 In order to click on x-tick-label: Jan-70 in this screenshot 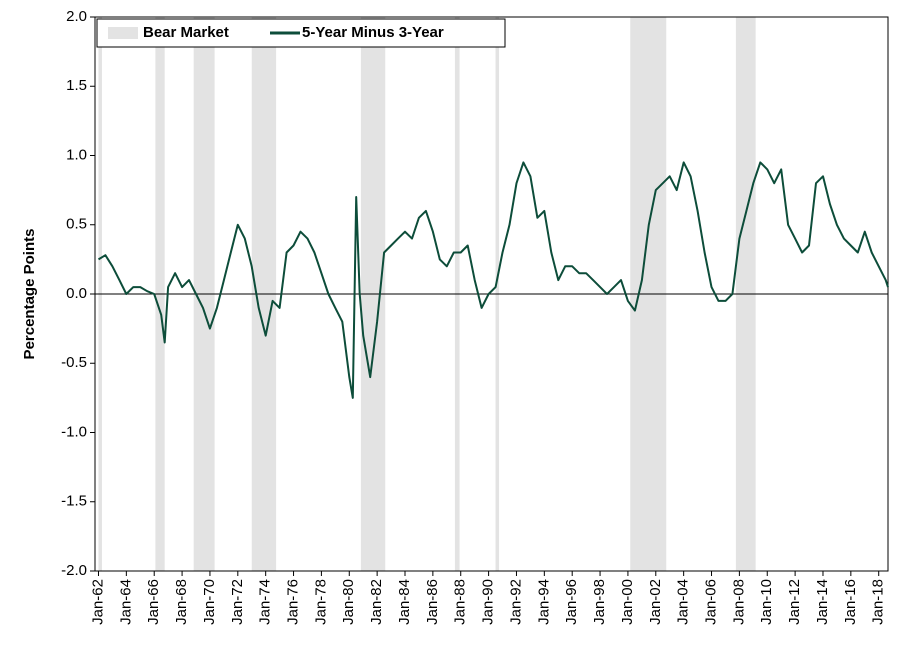, I will do `click(209, 602)`.